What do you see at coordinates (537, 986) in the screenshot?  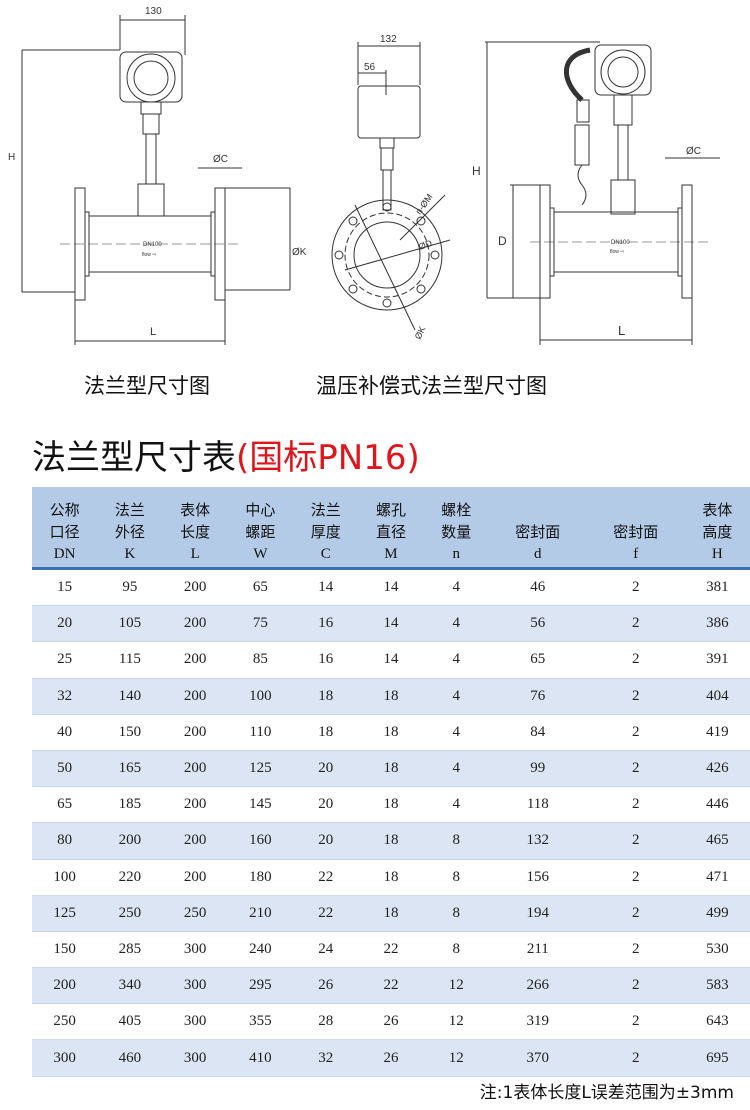 I see `table-cell: 266` at bounding box center [537, 986].